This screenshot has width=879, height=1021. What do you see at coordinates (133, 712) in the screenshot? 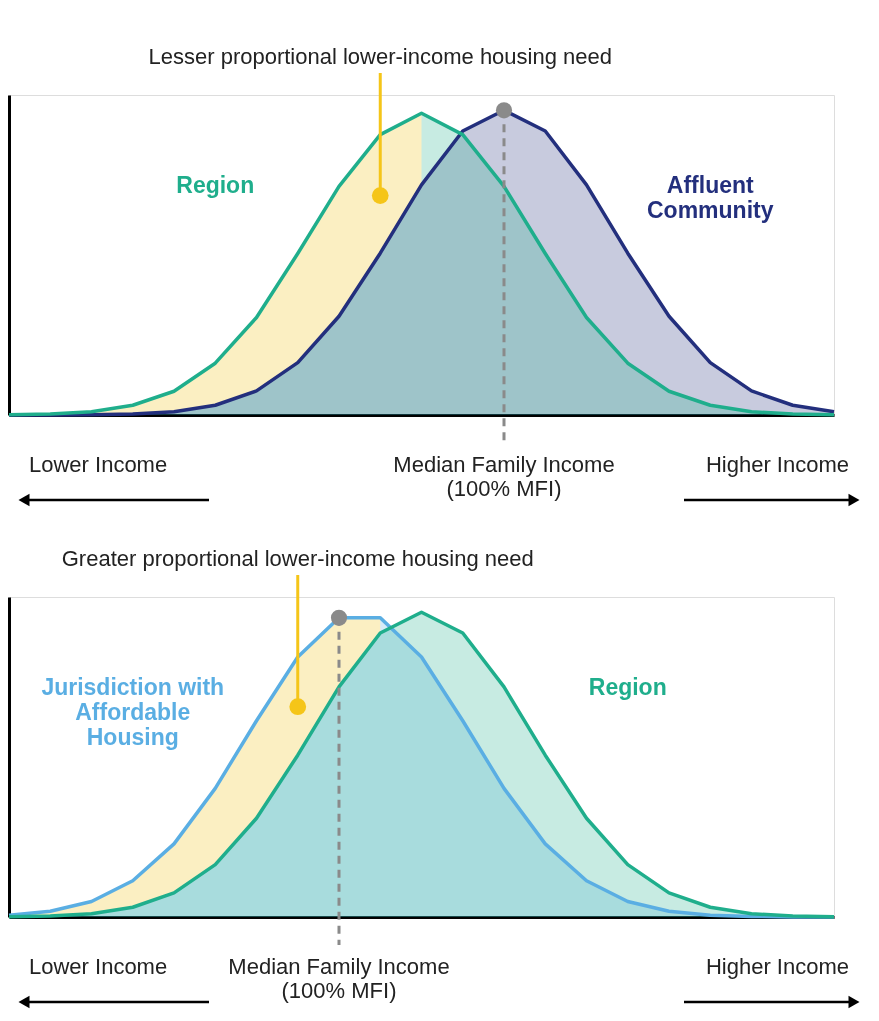
I see `series-label: Jurisdiction with Affordable Housing` at bounding box center [133, 712].